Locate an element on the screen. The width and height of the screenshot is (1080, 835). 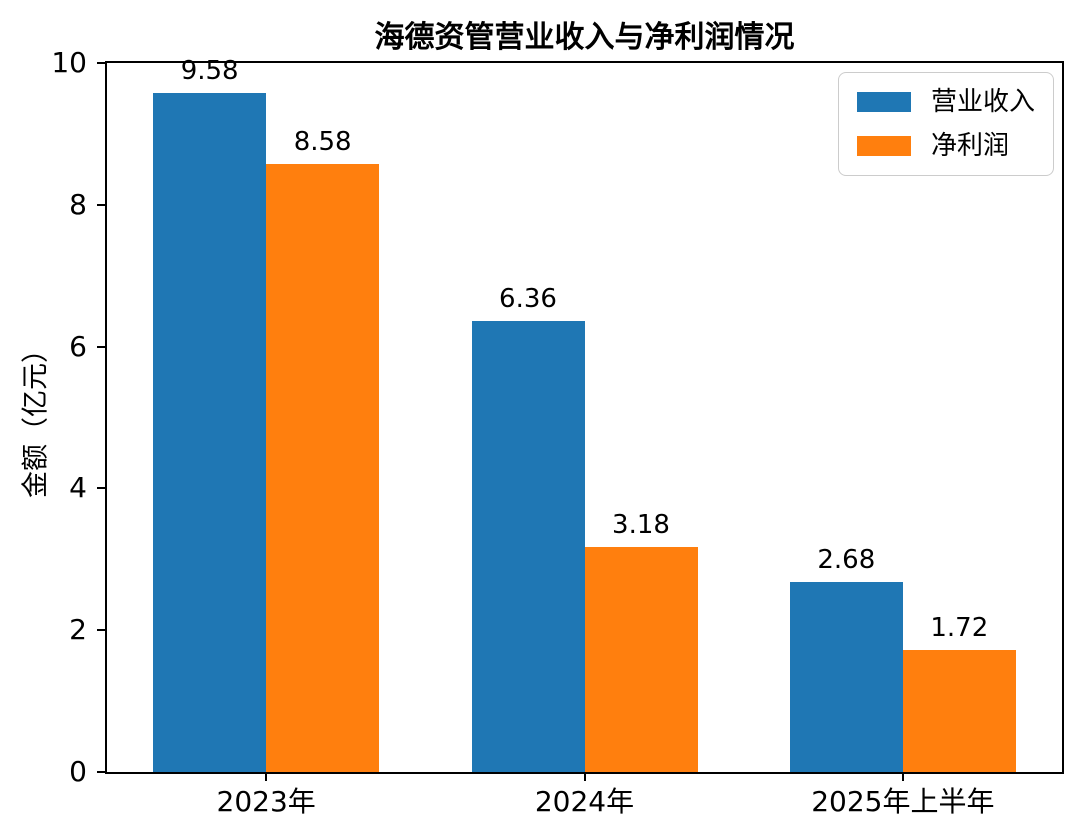
bar-净利润-2025年上半年 is located at coordinates (959, 711).